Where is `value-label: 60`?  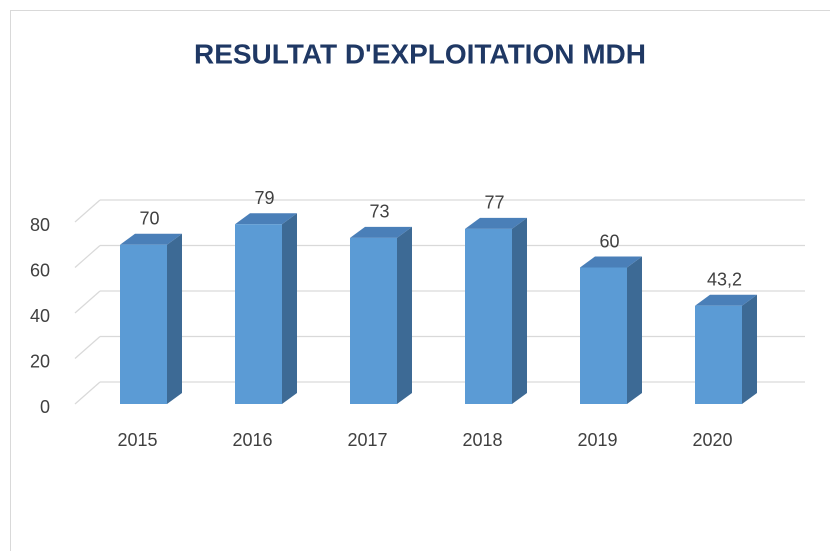 value-label: 60 is located at coordinates (609, 241).